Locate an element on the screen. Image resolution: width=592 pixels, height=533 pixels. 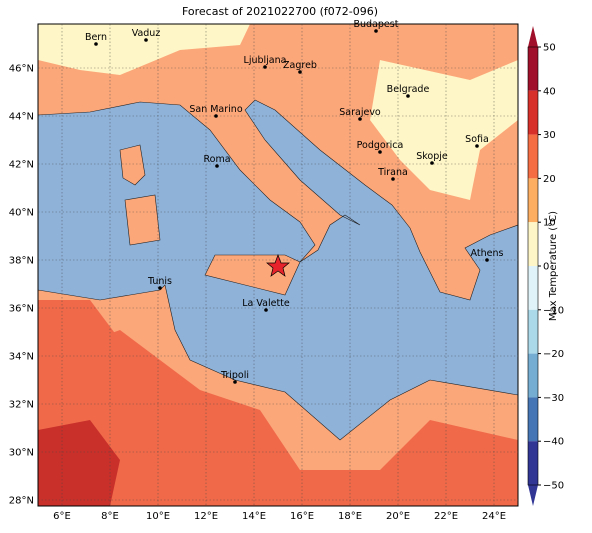
y-tick-label: 40°N is located at coordinates (21, 213).